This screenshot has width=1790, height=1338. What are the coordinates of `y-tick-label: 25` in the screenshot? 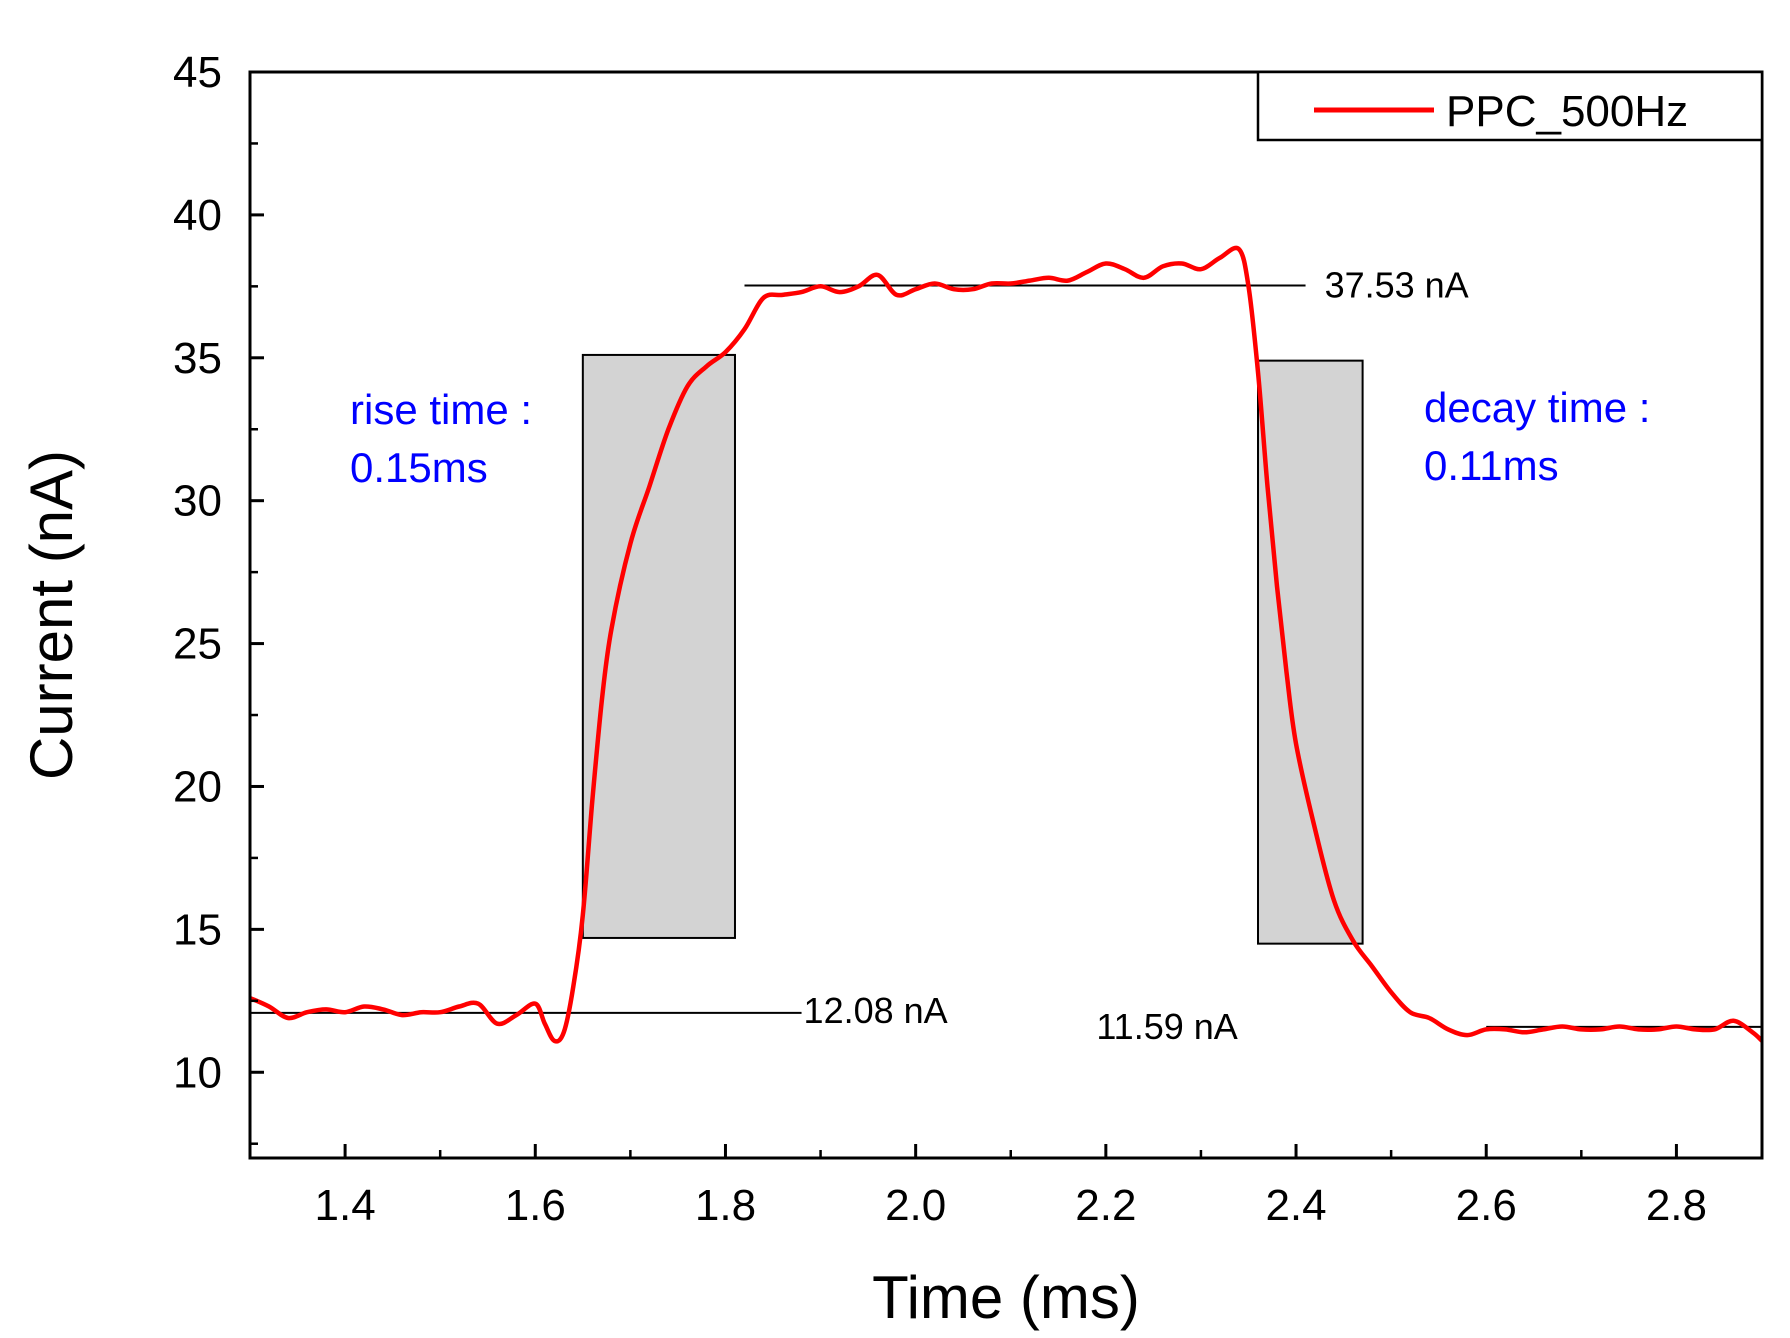 It's located at (197, 644).